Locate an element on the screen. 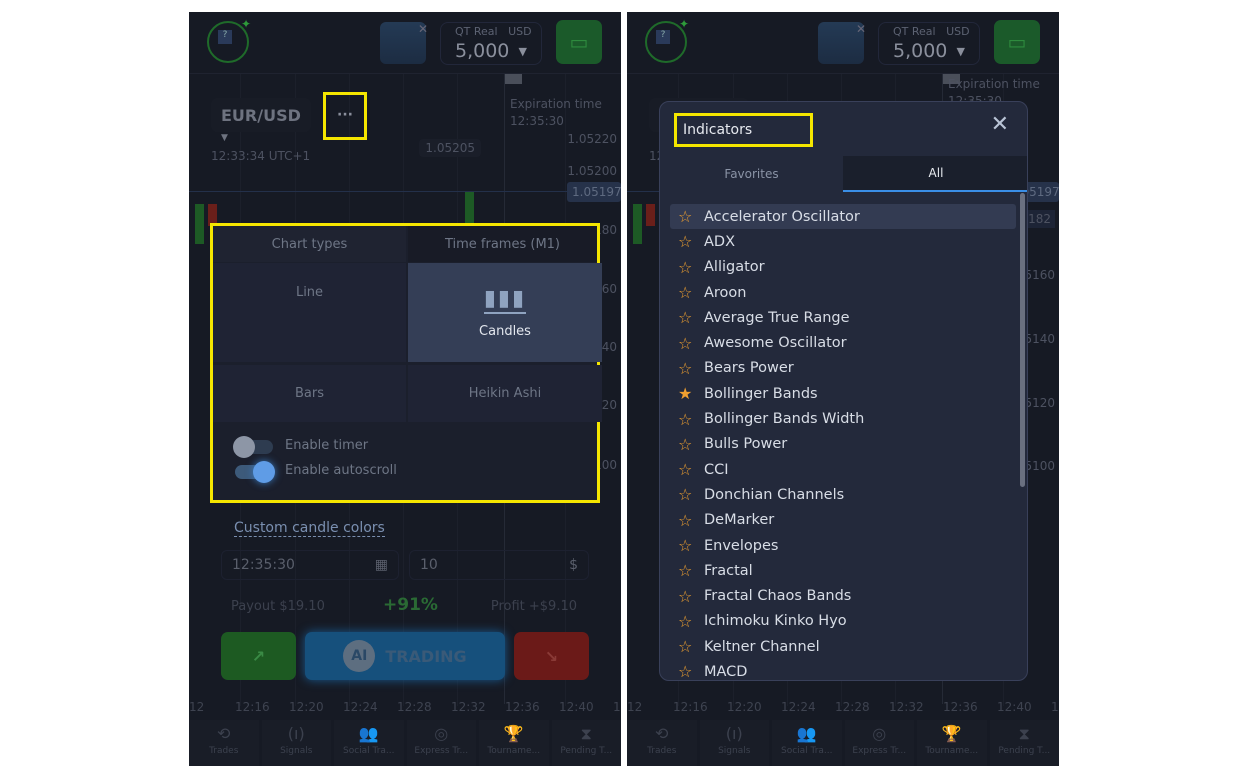 Image resolution: width=1260 pixels, height=778 pixels. call-up-button: ↗ is located at coordinates (258, 656).